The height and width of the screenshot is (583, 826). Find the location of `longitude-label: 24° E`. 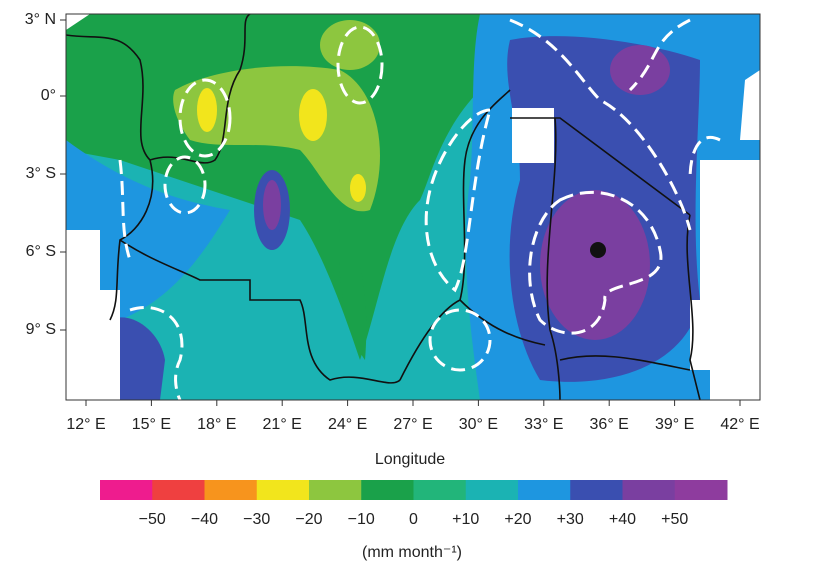

longitude-label: 24° E is located at coordinates (347, 424).